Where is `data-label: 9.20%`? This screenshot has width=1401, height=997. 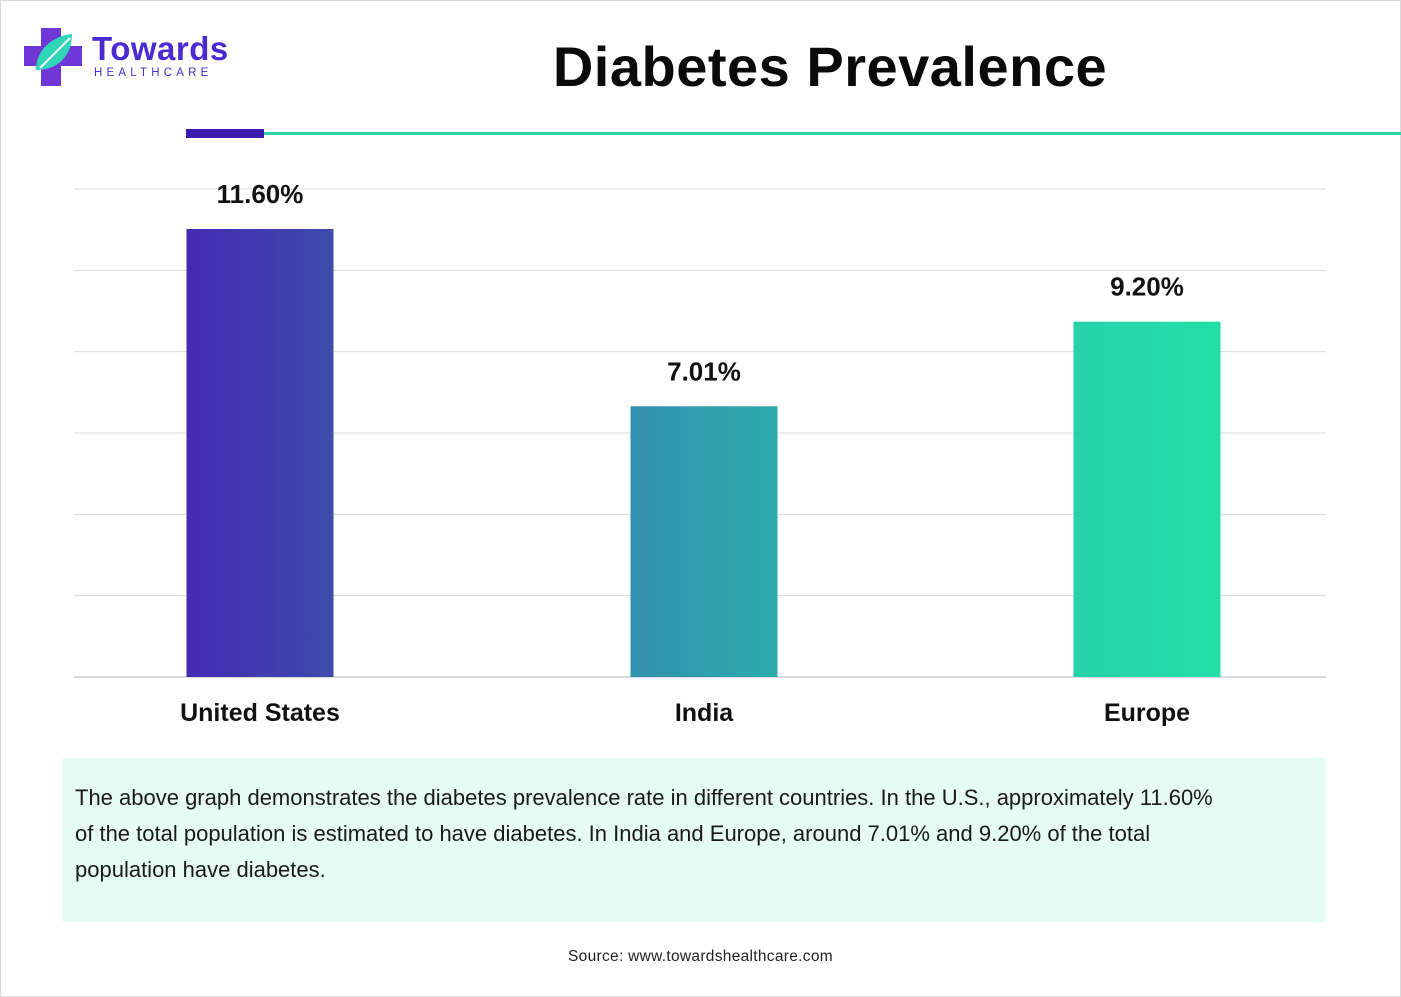 data-label: 9.20% is located at coordinates (1147, 287).